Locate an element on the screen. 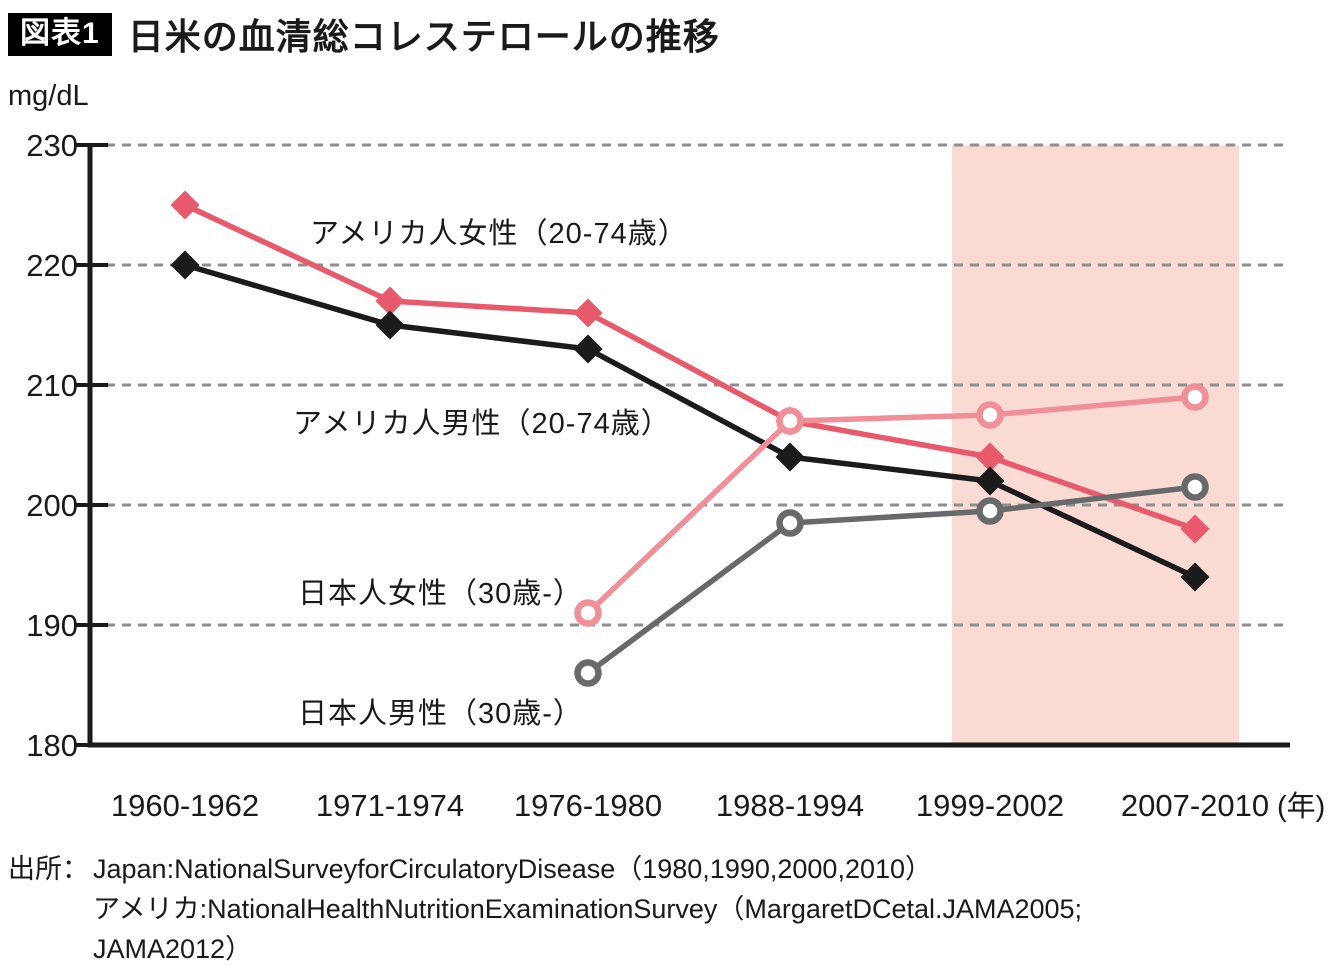 This screenshot has height=966, width=1340. y-tick-label: 180 is located at coordinates (52, 745).